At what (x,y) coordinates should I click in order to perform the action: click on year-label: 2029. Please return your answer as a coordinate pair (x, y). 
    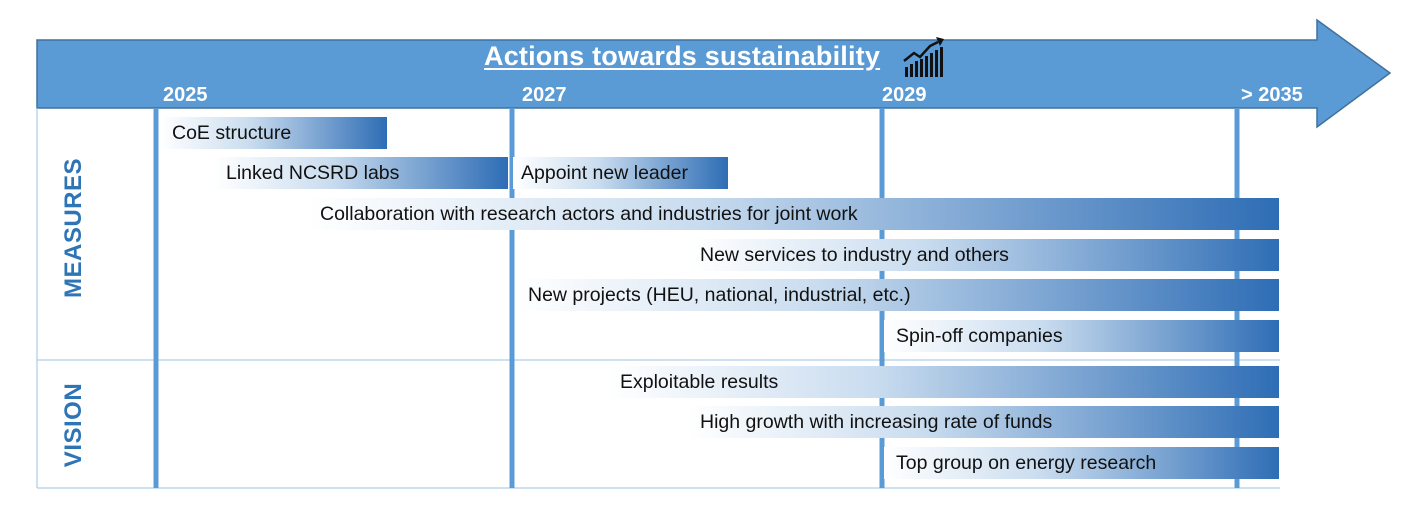
    Looking at the image, I should click on (904, 95).